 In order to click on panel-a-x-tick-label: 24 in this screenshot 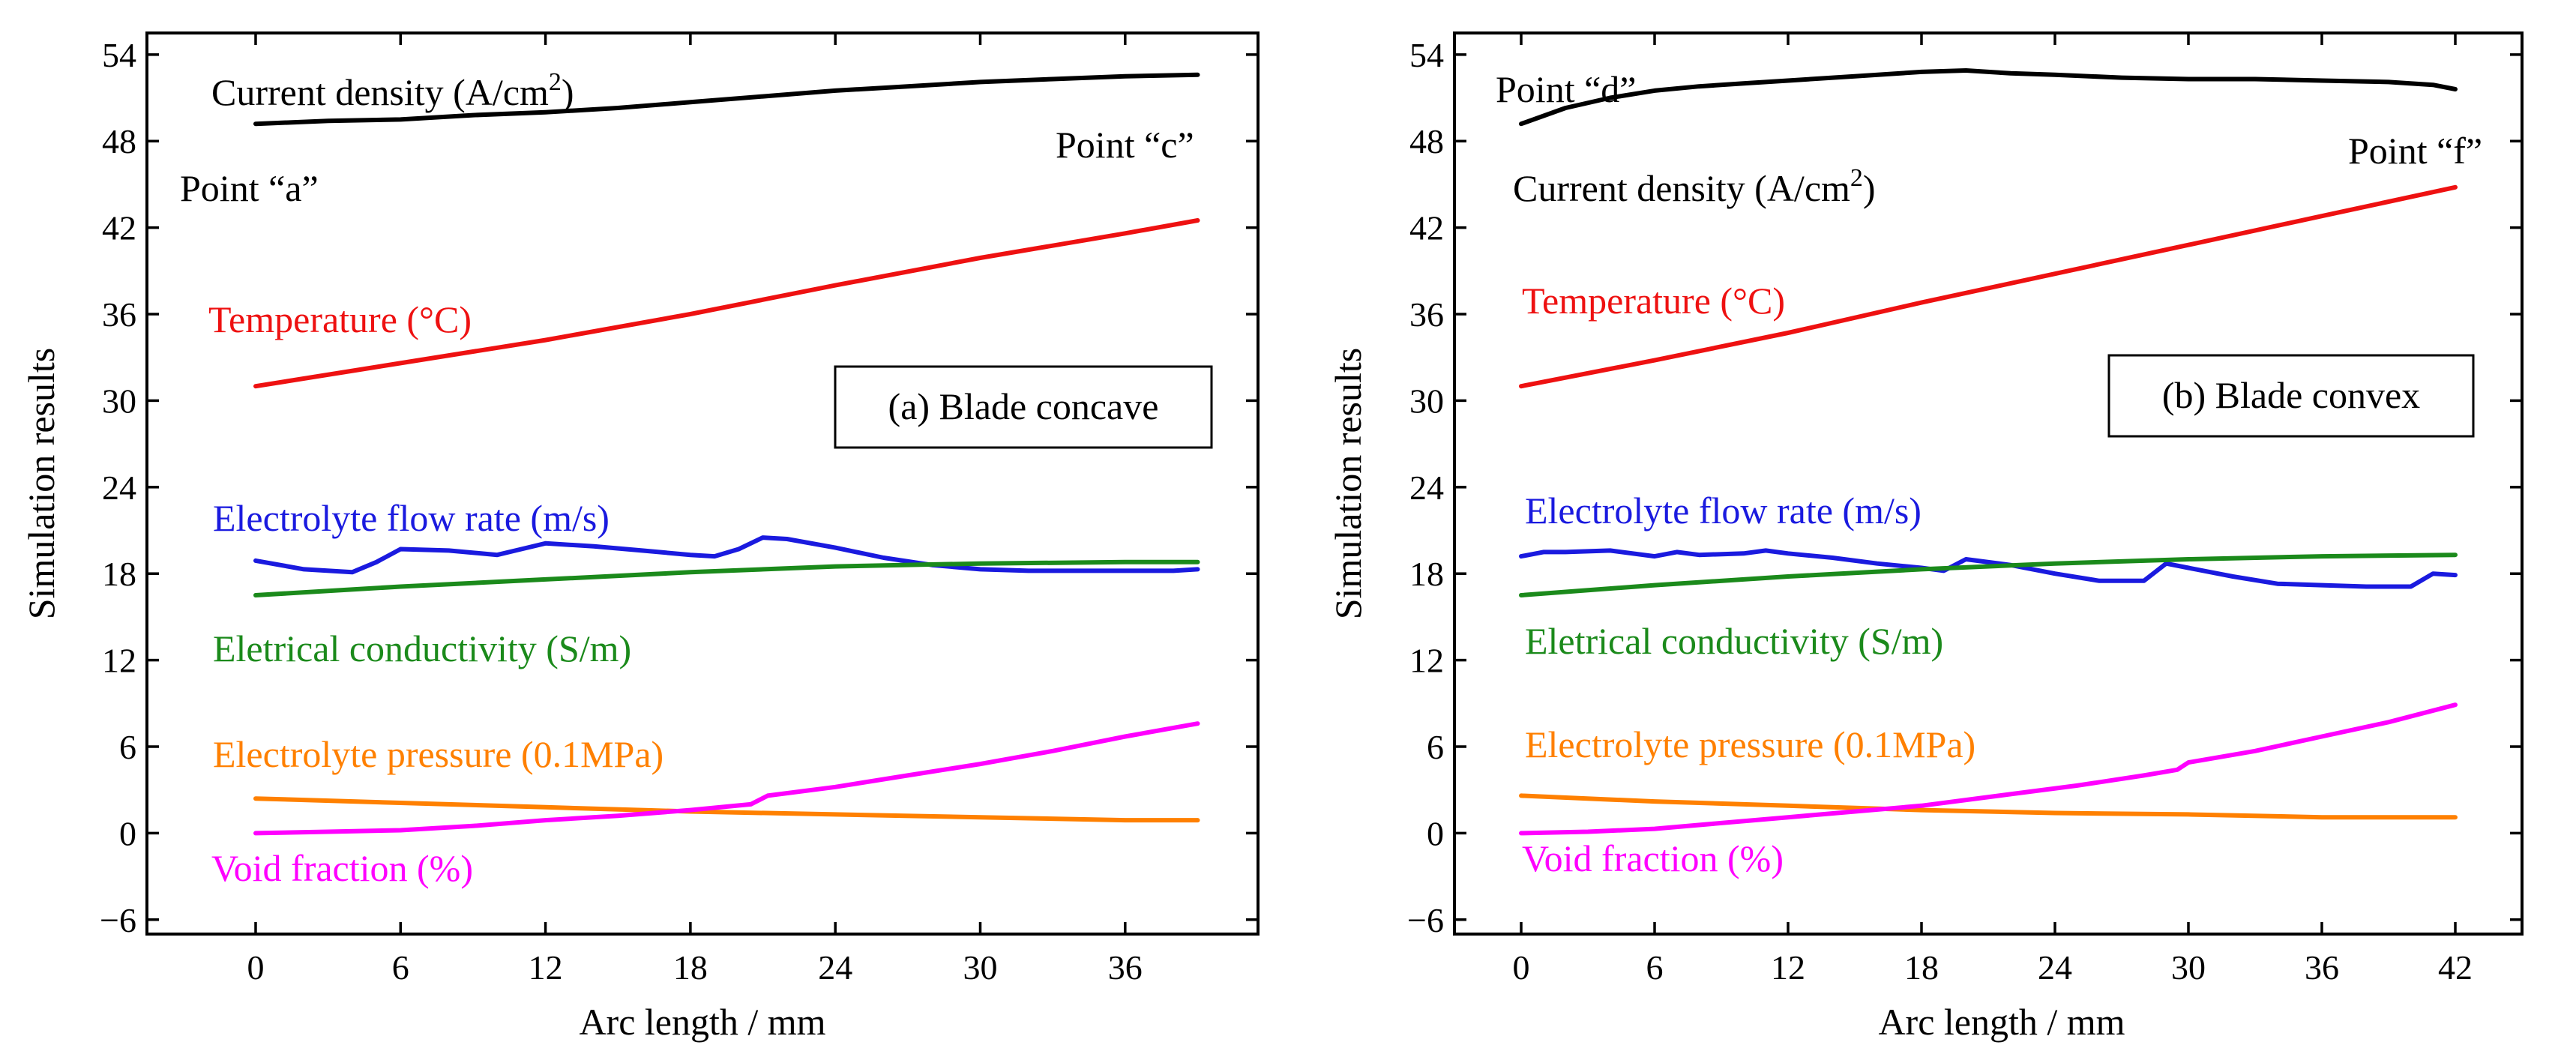, I will do `click(835, 967)`.